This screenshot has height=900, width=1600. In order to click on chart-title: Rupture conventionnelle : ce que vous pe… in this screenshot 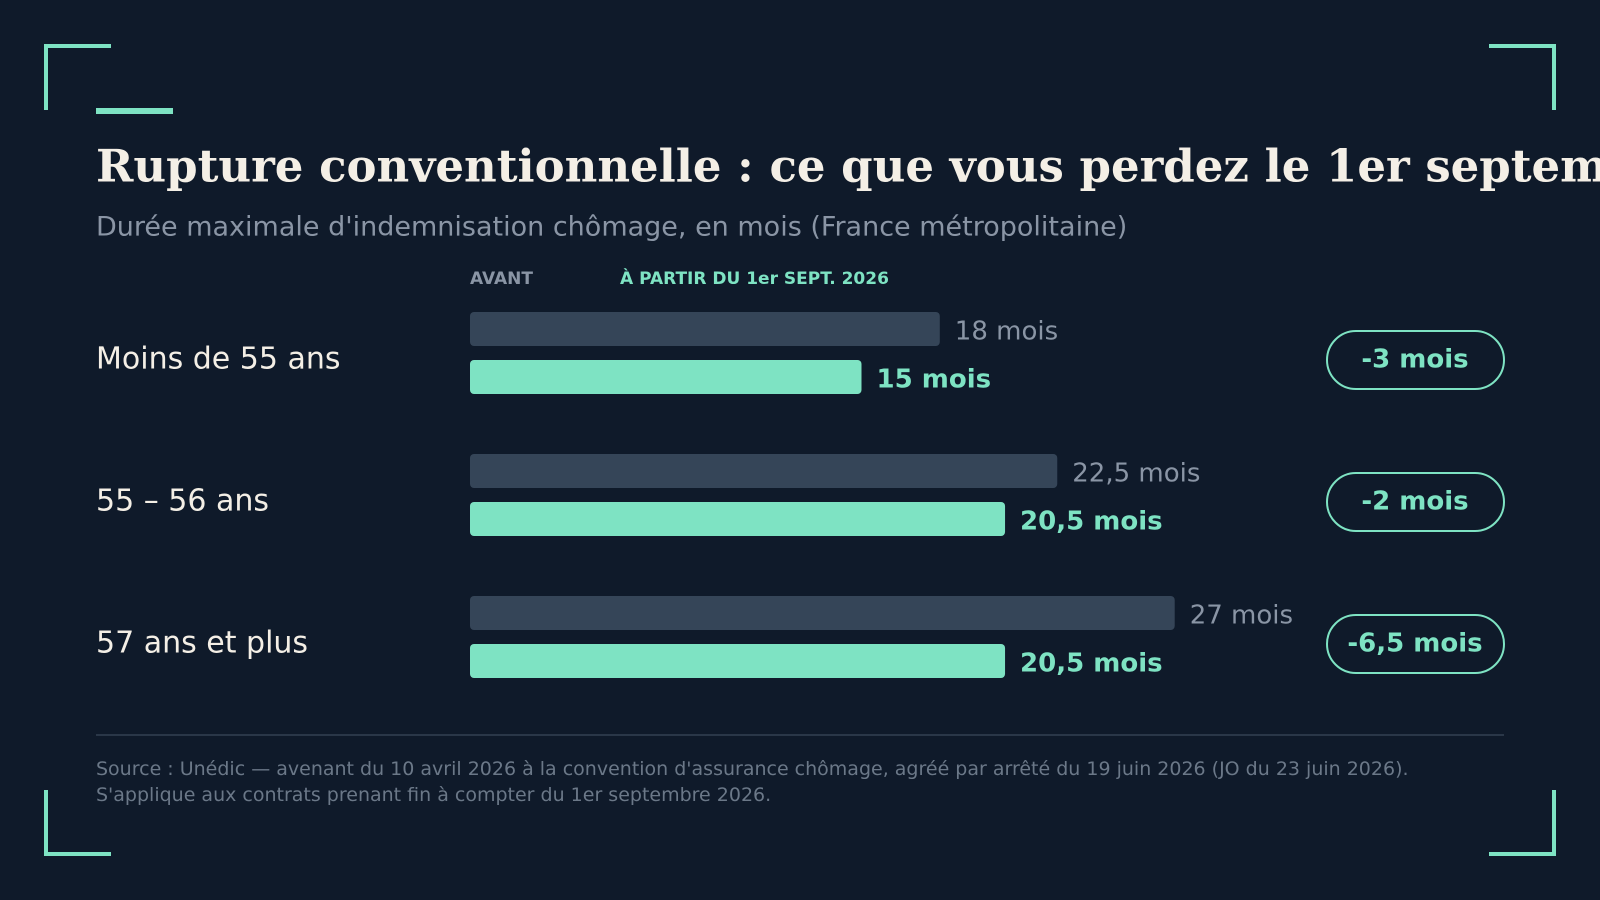, I will do `click(848, 166)`.